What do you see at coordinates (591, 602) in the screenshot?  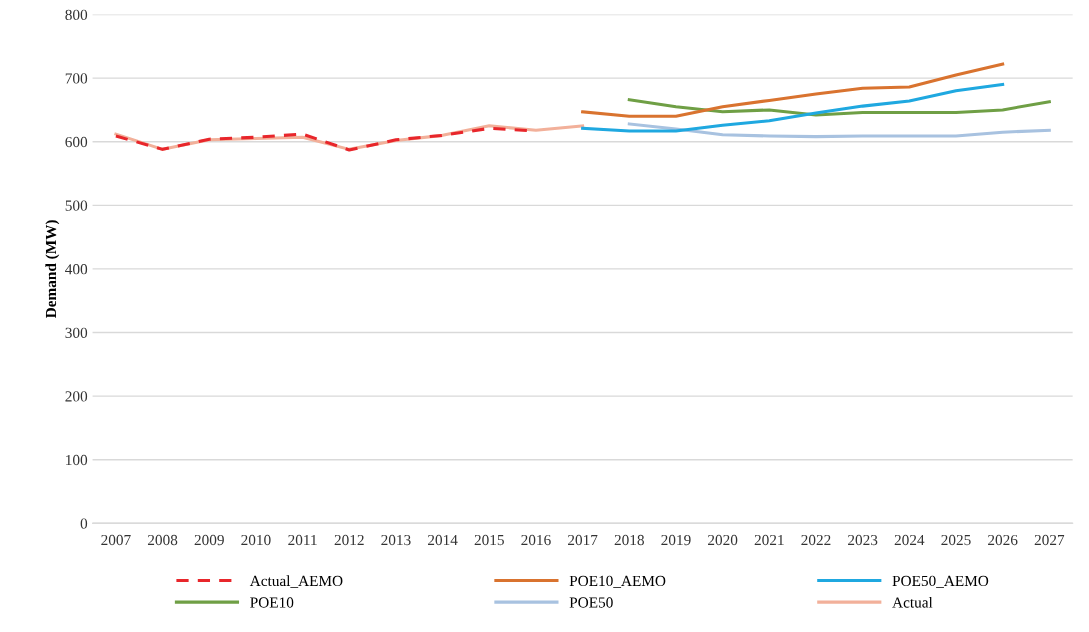 I see `legend-label: POE50` at bounding box center [591, 602].